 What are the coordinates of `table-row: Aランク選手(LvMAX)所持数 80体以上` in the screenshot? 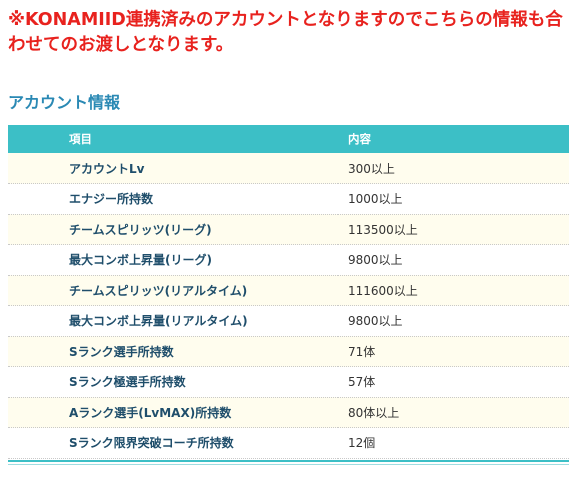 It's located at (288, 412).